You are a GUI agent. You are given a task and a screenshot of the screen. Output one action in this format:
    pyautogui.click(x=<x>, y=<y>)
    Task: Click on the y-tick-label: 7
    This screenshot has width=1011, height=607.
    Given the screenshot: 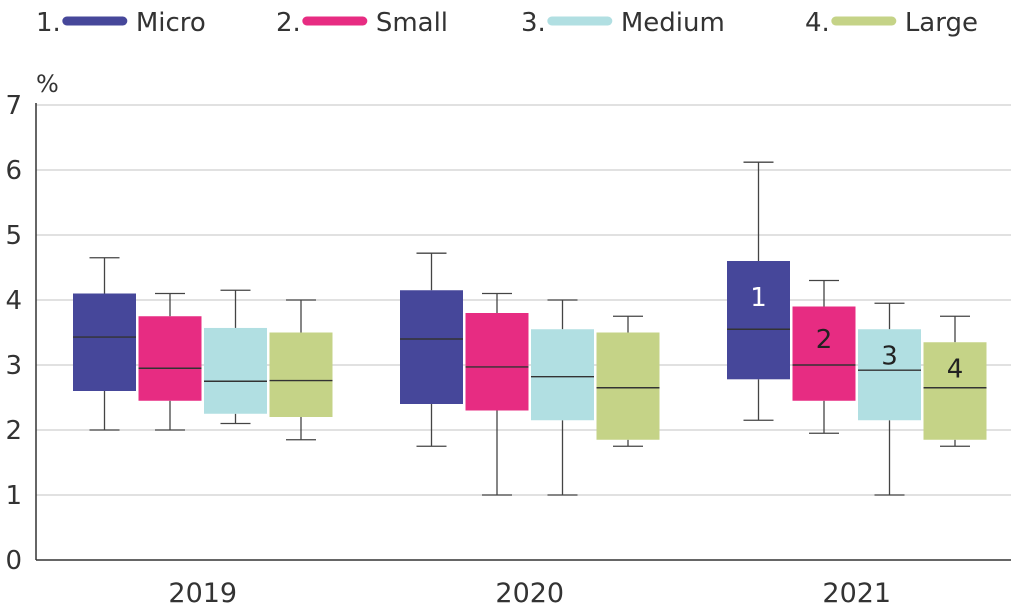 What is the action you would take?
    pyautogui.click(x=13, y=106)
    